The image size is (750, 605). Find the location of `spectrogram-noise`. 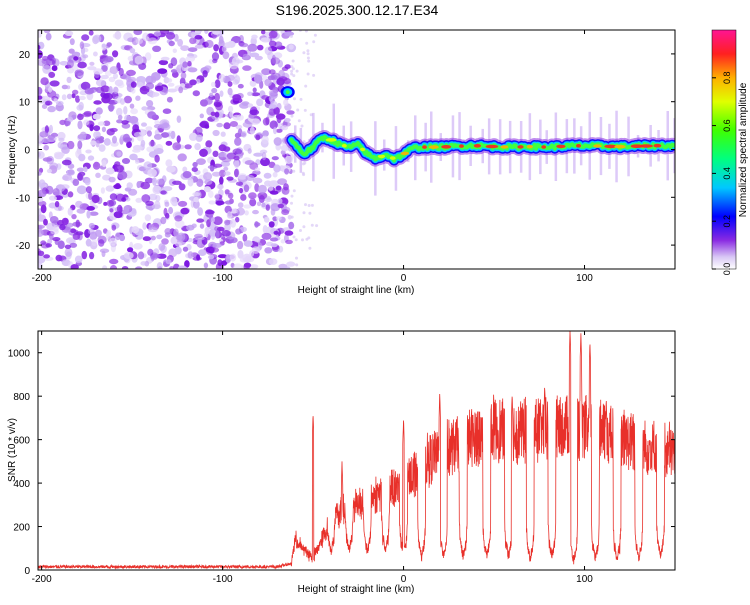

spectrogram-noise is located at coordinates (178, 149).